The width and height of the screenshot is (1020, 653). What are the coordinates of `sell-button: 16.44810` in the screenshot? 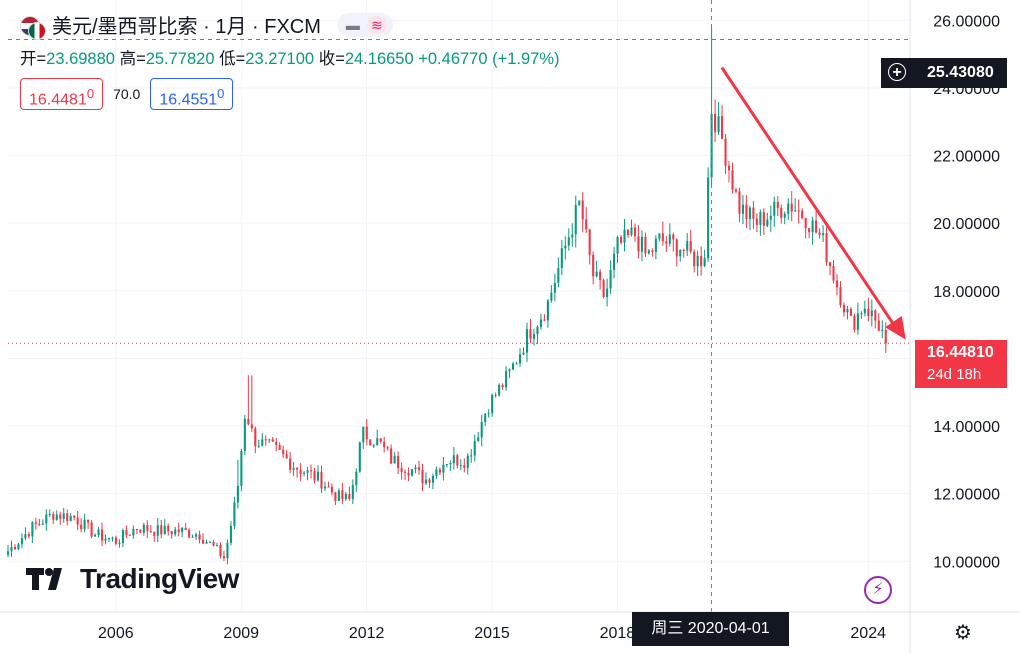 It's located at (62, 94).